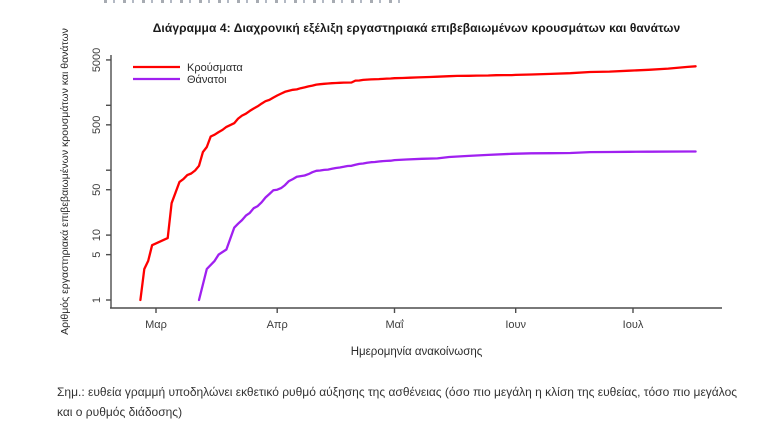 Image resolution: width=770 pixels, height=433 pixels. Describe the element at coordinates (277, 325) in the screenshot. I see `x-tick-label: Απρ` at that location.